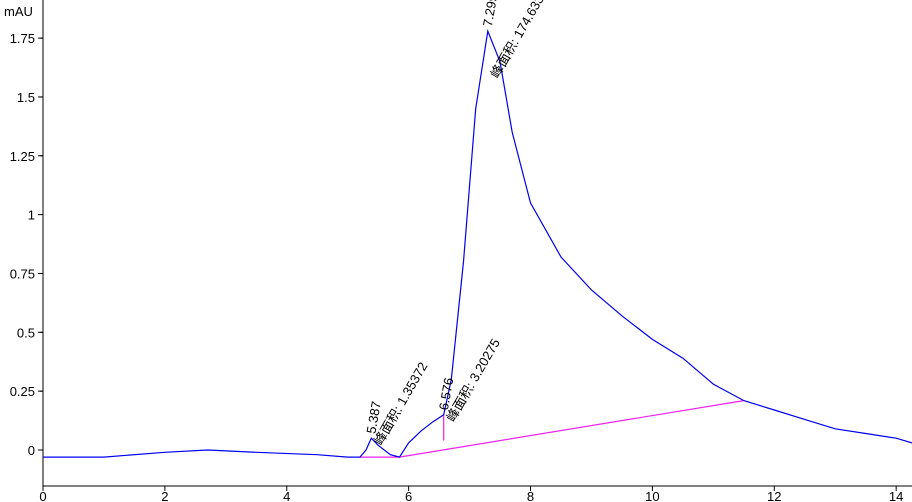 The width and height of the screenshot is (912, 502). What do you see at coordinates (446, 394) in the screenshot?
I see `peak-time-label: 6.576` at bounding box center [446, 394].